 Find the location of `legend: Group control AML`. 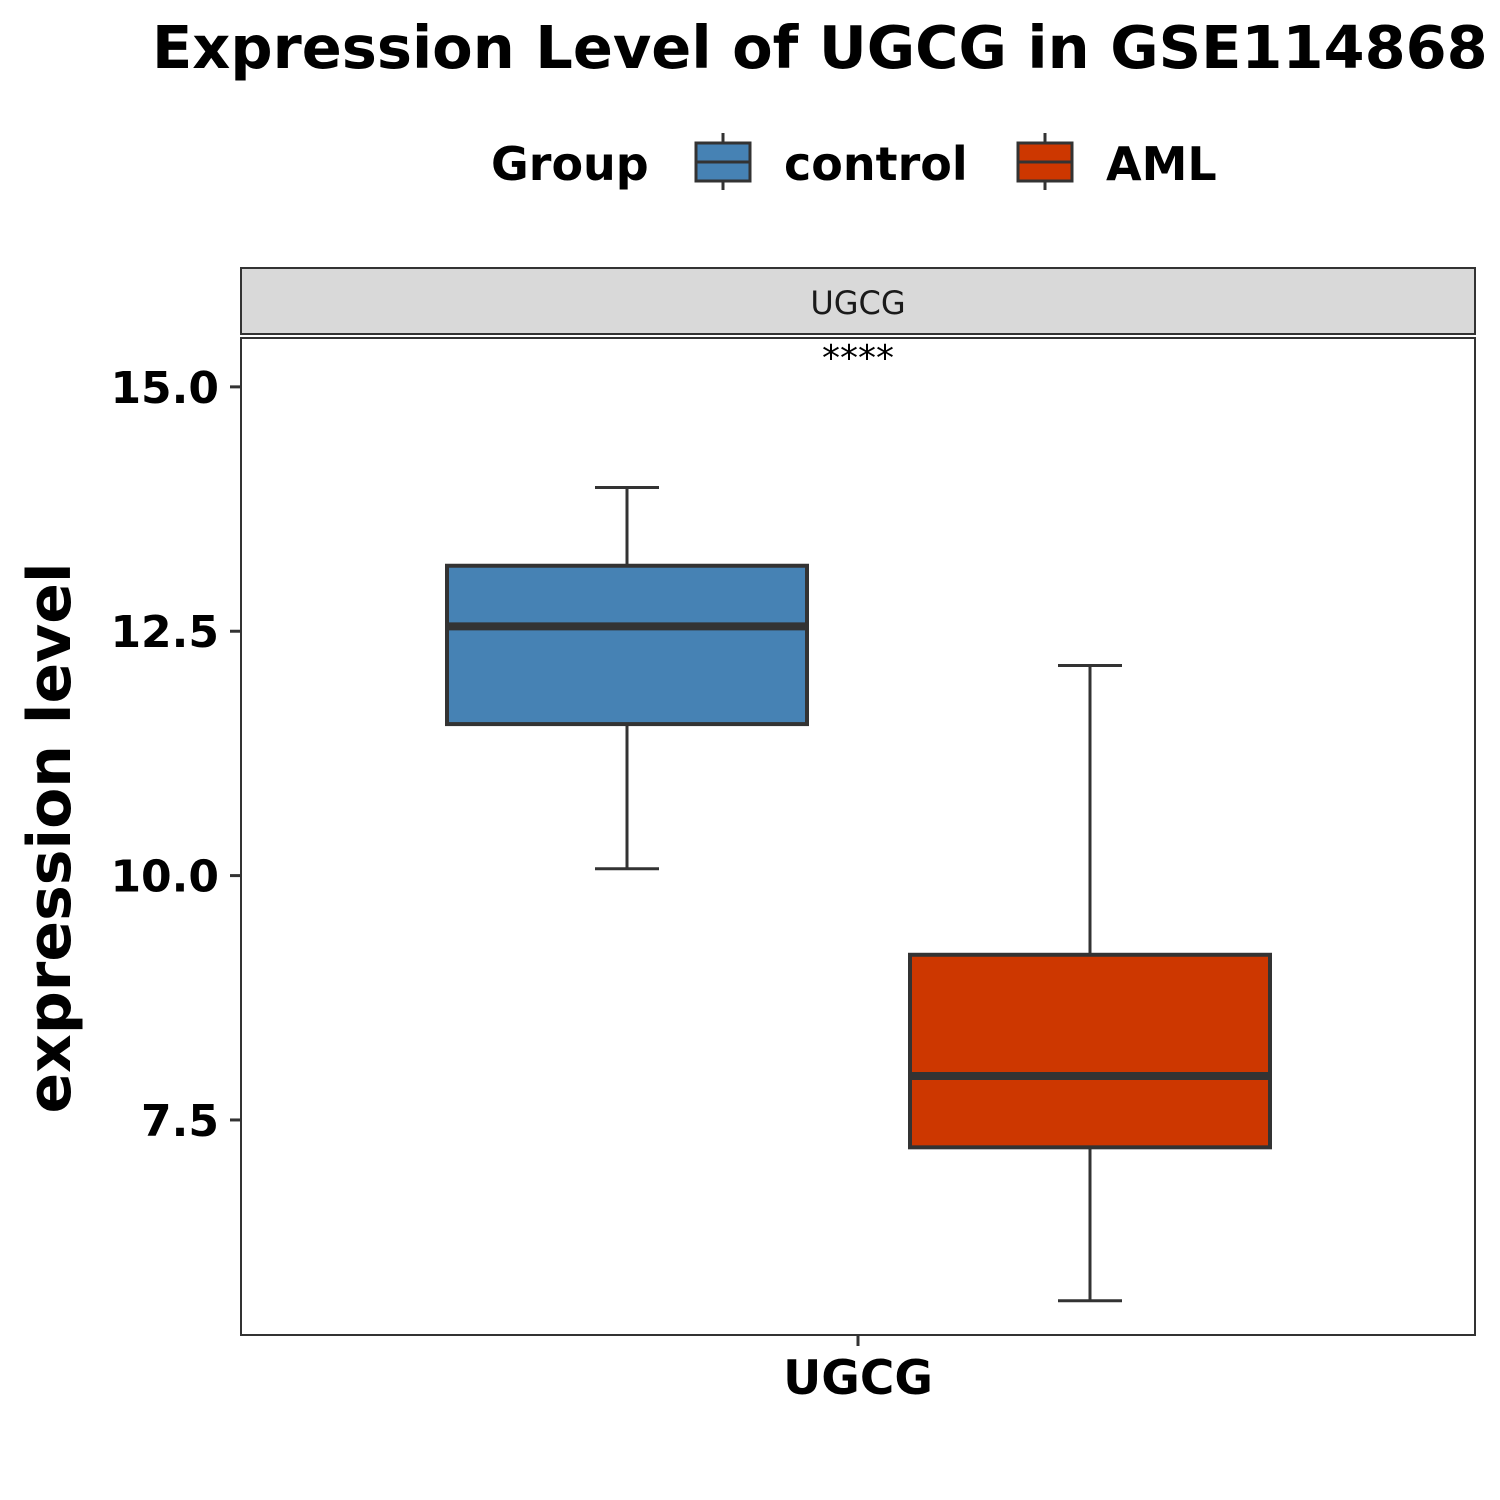

legend: Group control AML is located at coordinates (854, 162).